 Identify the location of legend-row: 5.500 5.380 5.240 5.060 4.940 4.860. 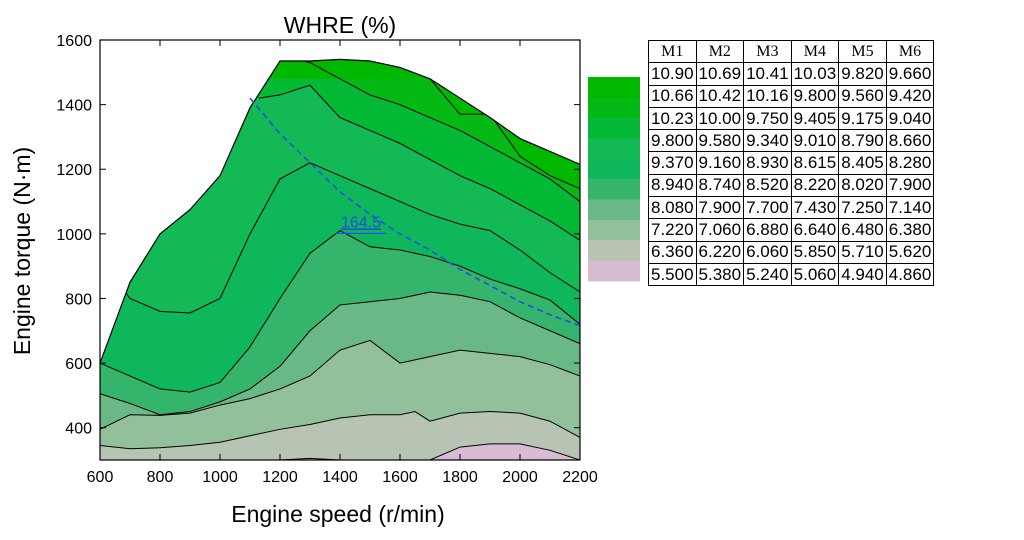
(791, 274).